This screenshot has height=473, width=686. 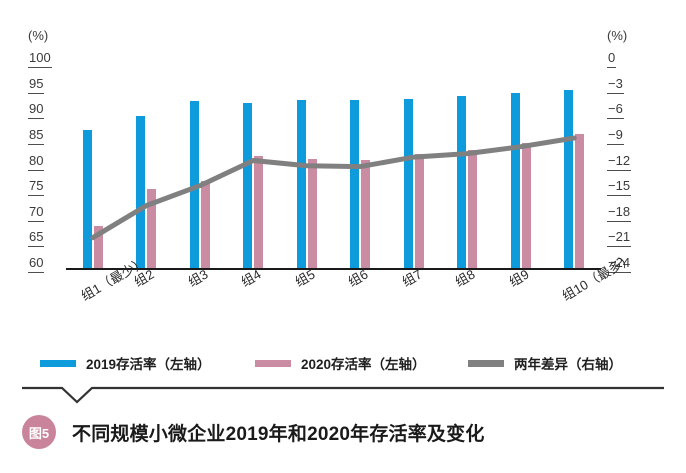 I want to click on right-axis-tick-label: −6, so click(x=615, y=110).